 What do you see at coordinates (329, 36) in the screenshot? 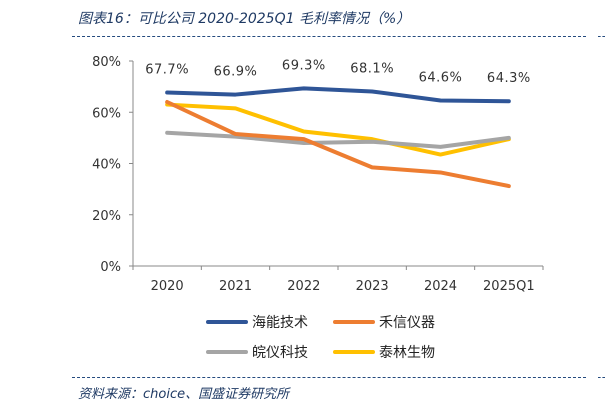
I see `top-divider` at bounding box center [329, 36].